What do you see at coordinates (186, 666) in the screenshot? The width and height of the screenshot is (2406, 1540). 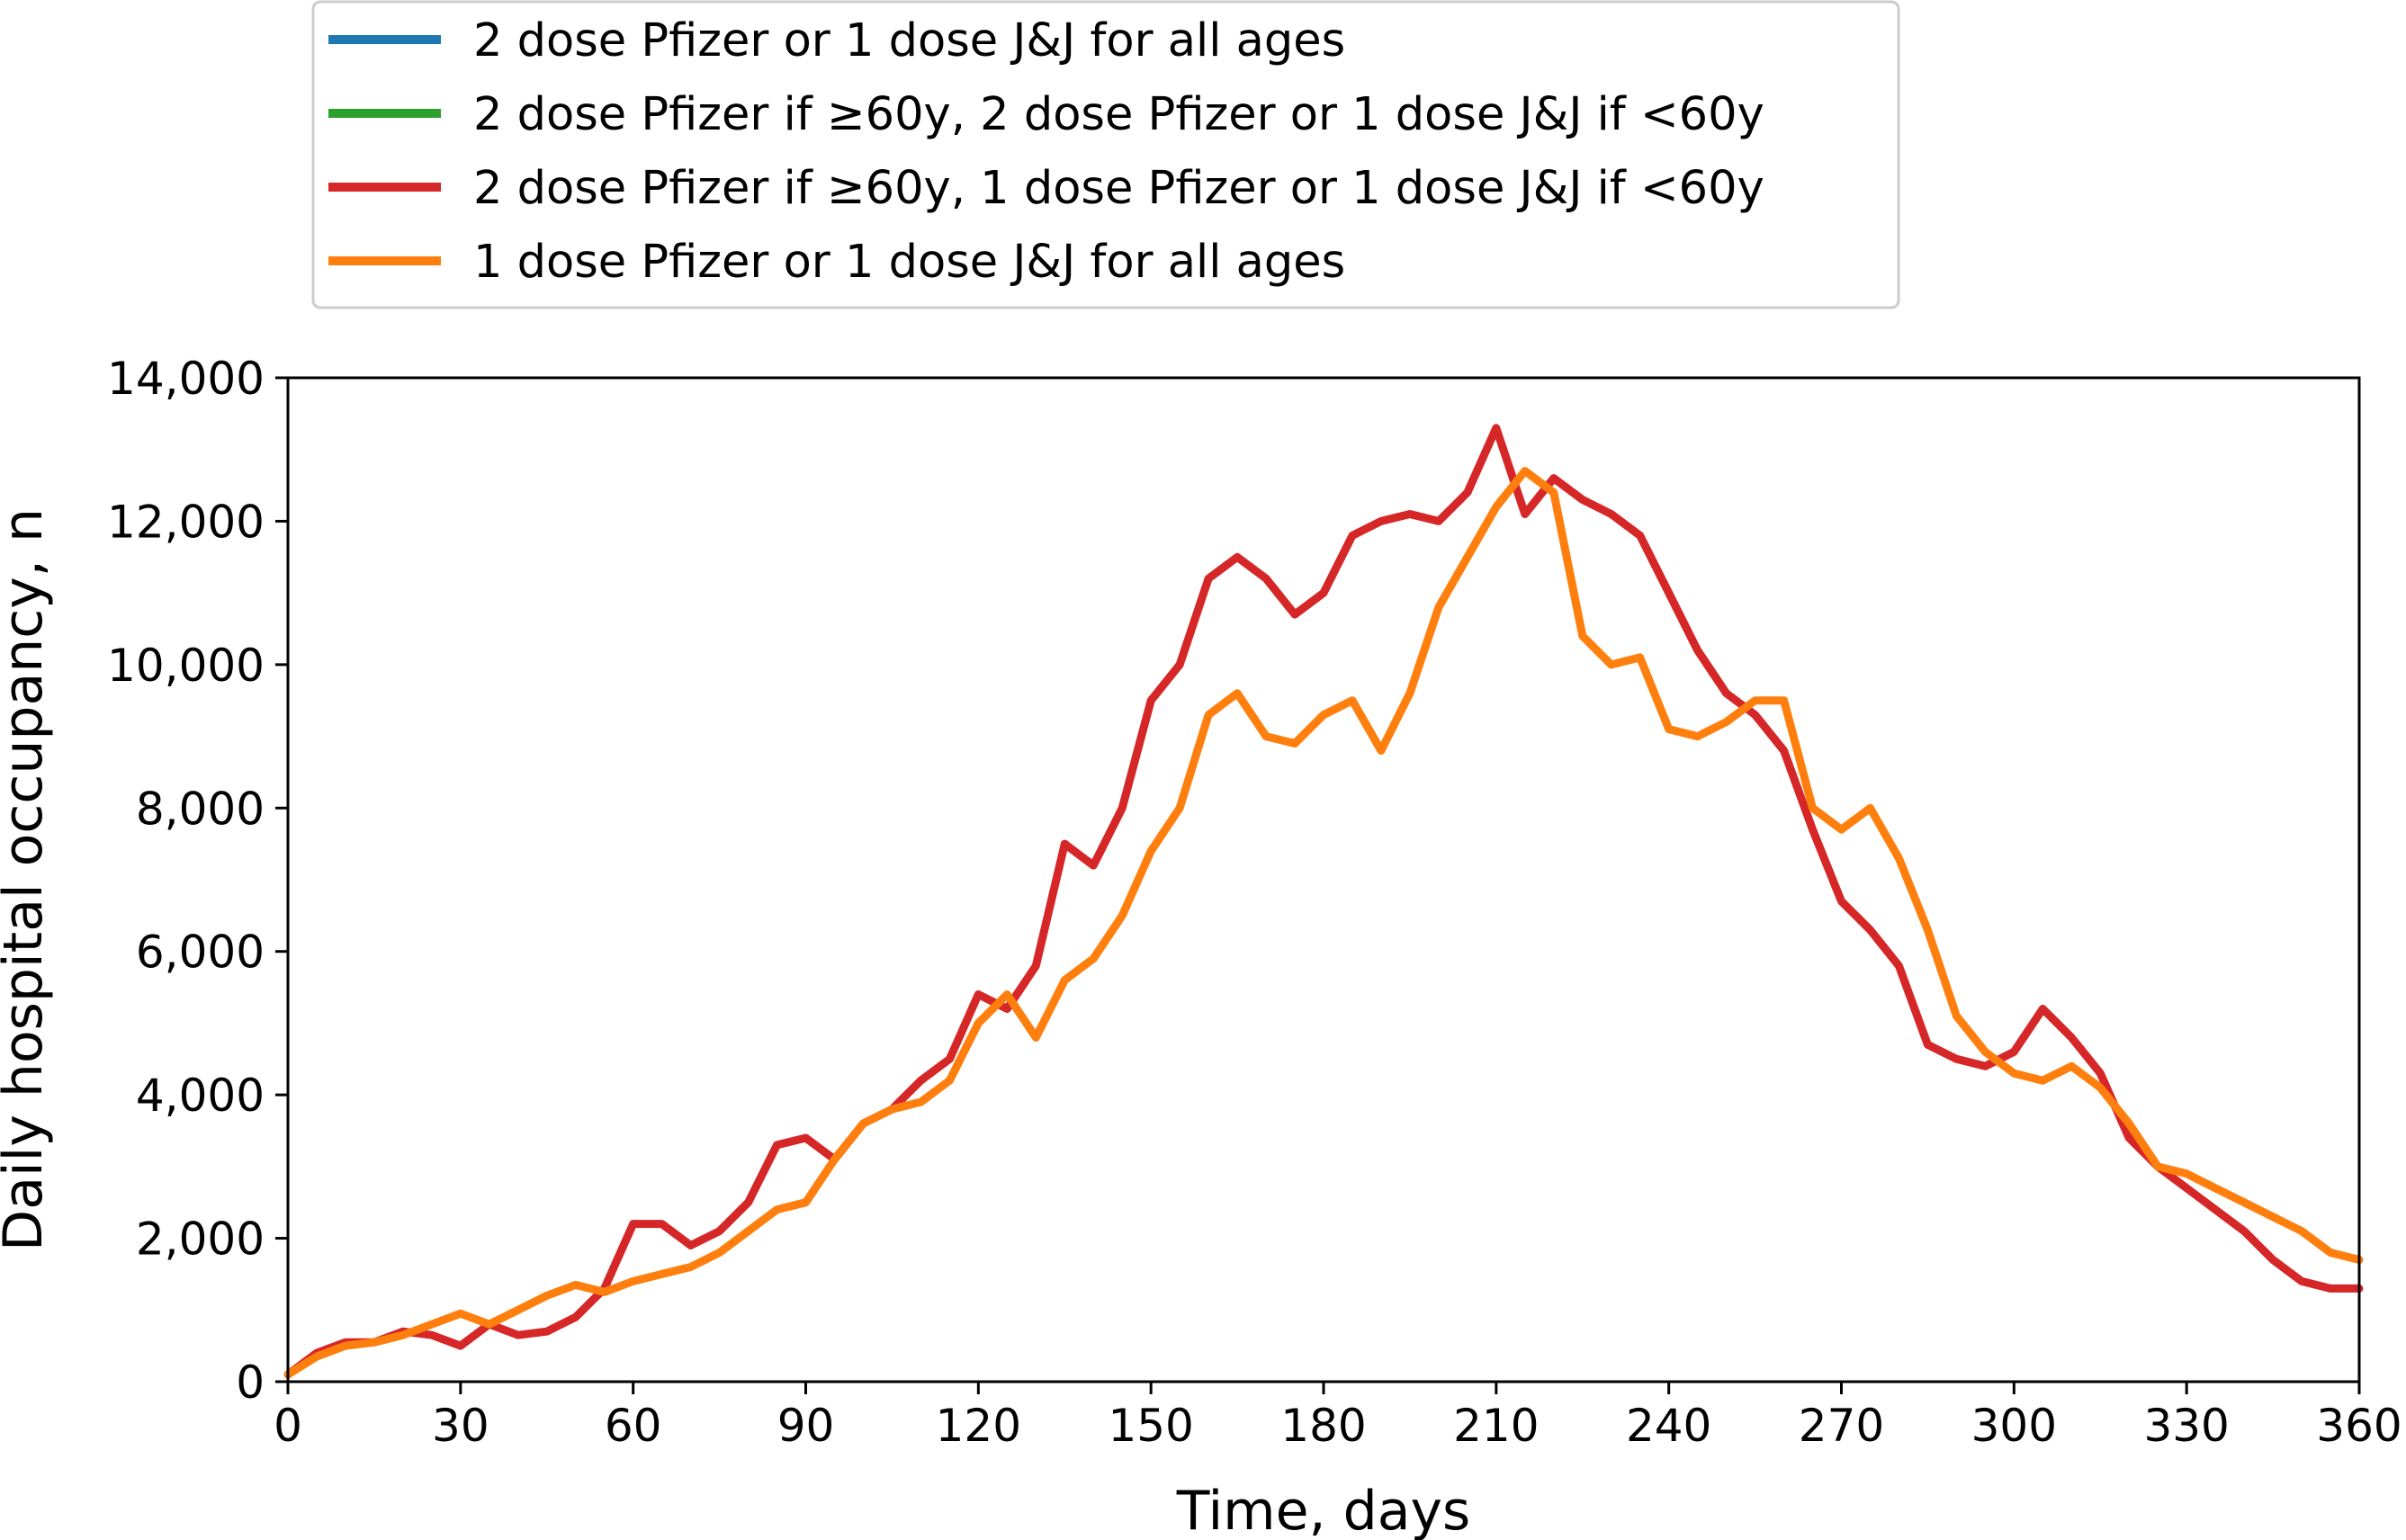 I see `y-tick-label: 10,000` at bounding box center [186, 666].